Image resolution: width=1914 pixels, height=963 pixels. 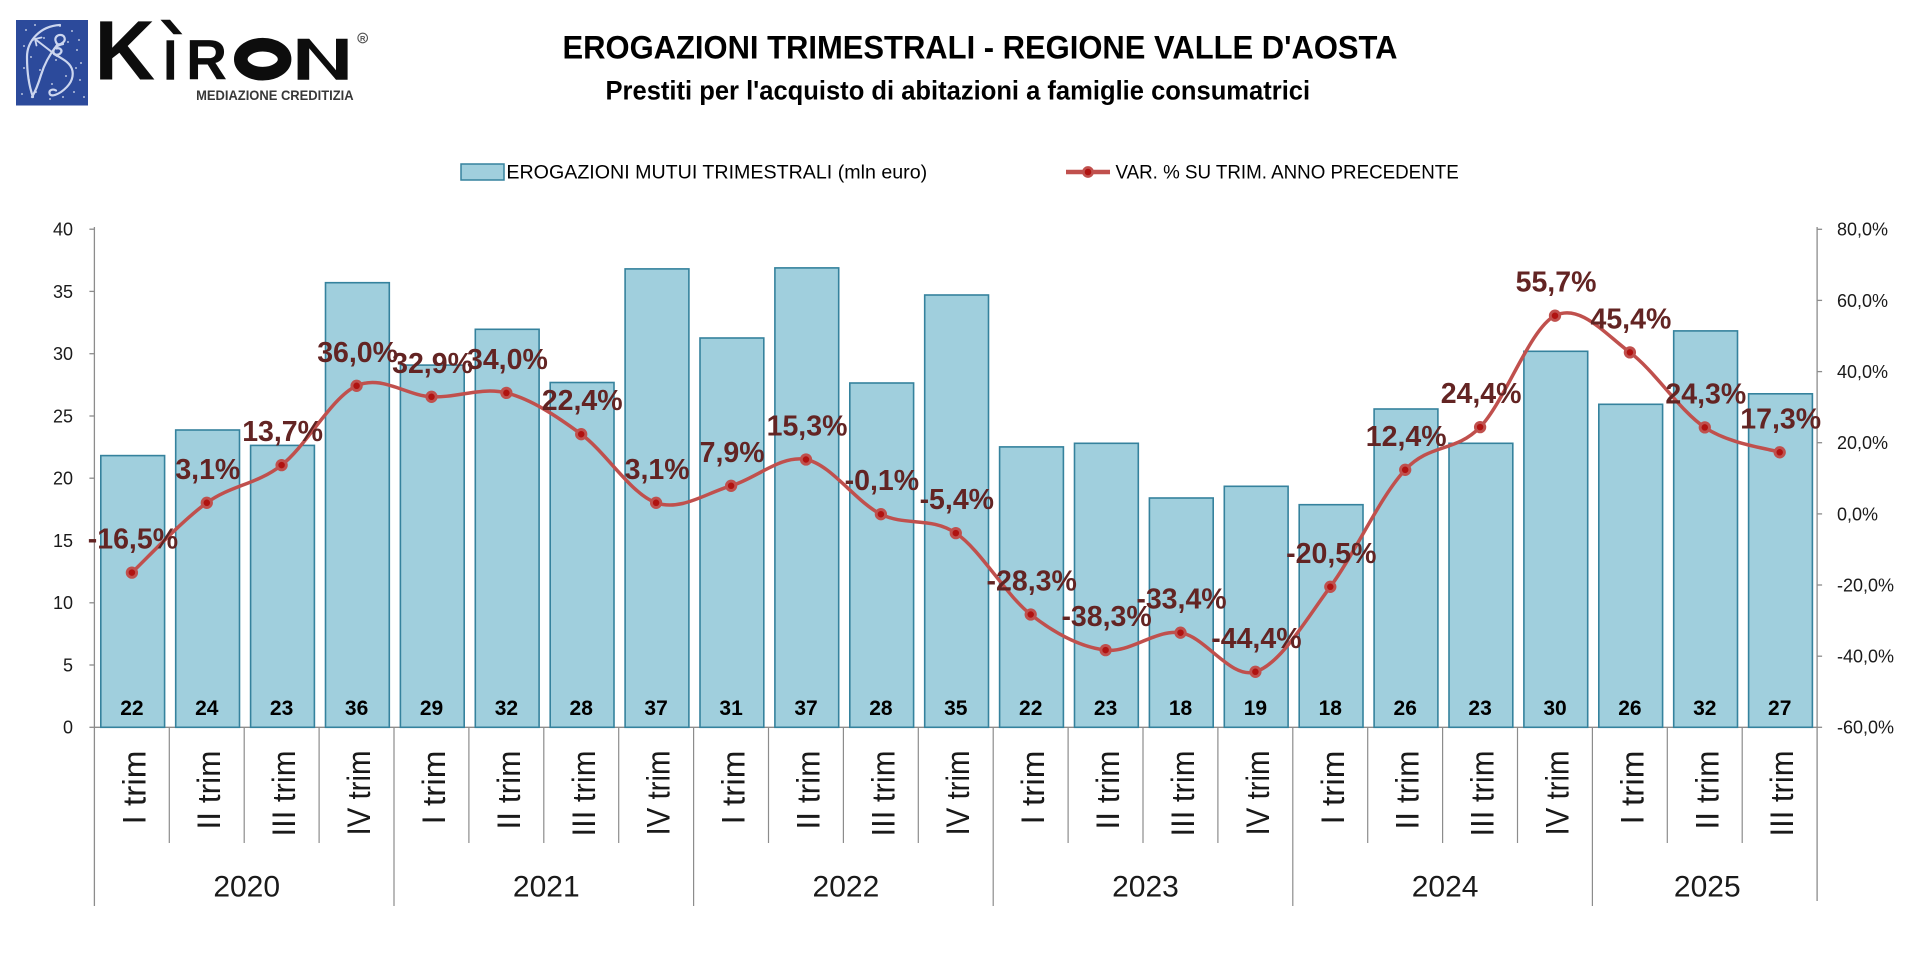 I want to click on svg-text: MEDIAZIONE CREDITIZIA, so click(x=275, y=95).